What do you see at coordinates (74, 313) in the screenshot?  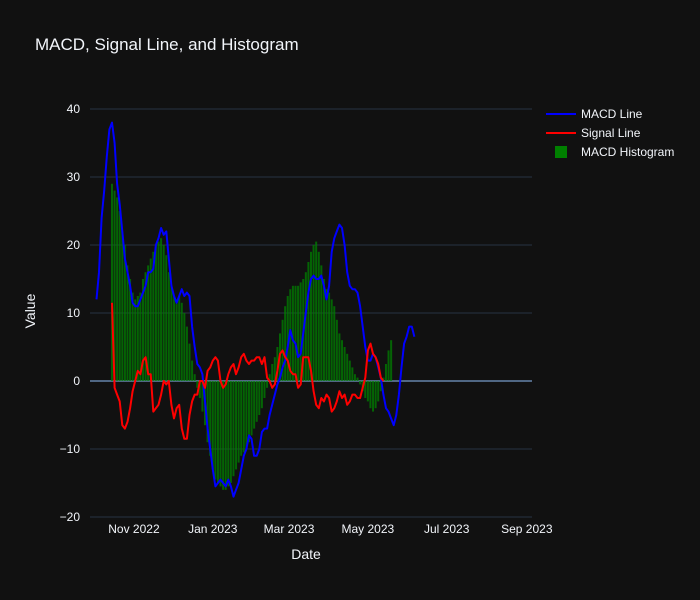 I see `y-tick-label: 10` at bounding box center [74, 313].